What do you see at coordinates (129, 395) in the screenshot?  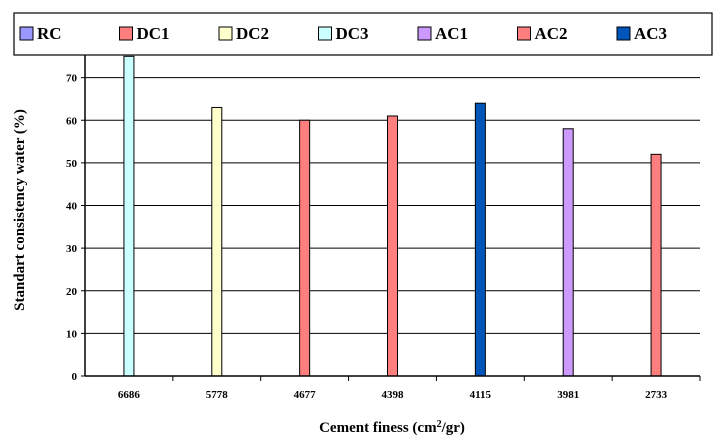 I see `x-tick-label: 6686` at bounding box center [129, 395].